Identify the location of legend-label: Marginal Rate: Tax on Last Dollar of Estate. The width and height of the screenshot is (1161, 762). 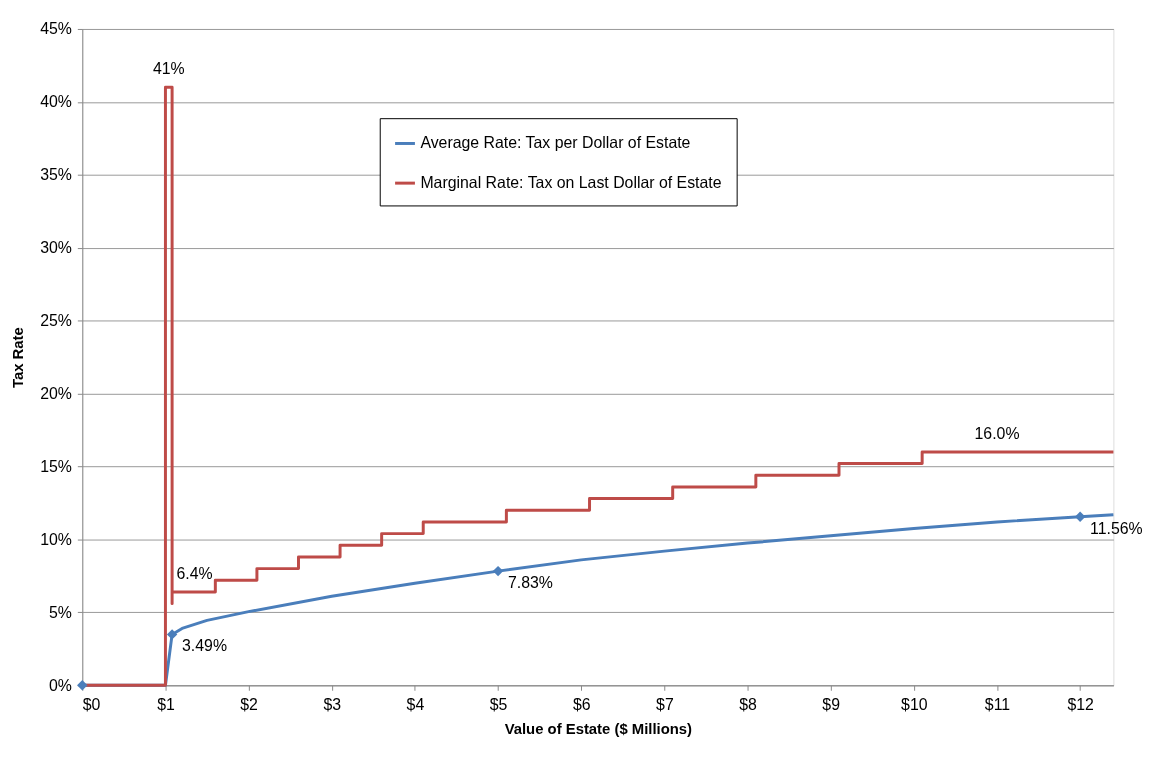
(571, 183).